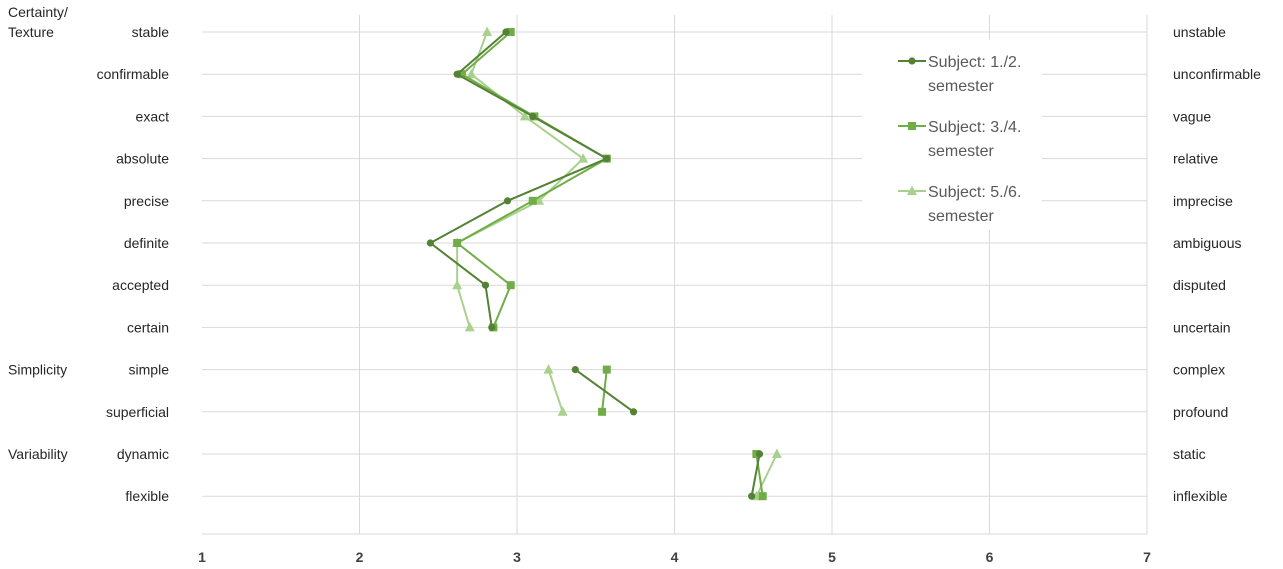 The height and width of the screenshot is (569, 1283). What do you see at coordinates (1189, 454) in the screenshot?
I see `right-label: static` at bounding box center [1189, 454].